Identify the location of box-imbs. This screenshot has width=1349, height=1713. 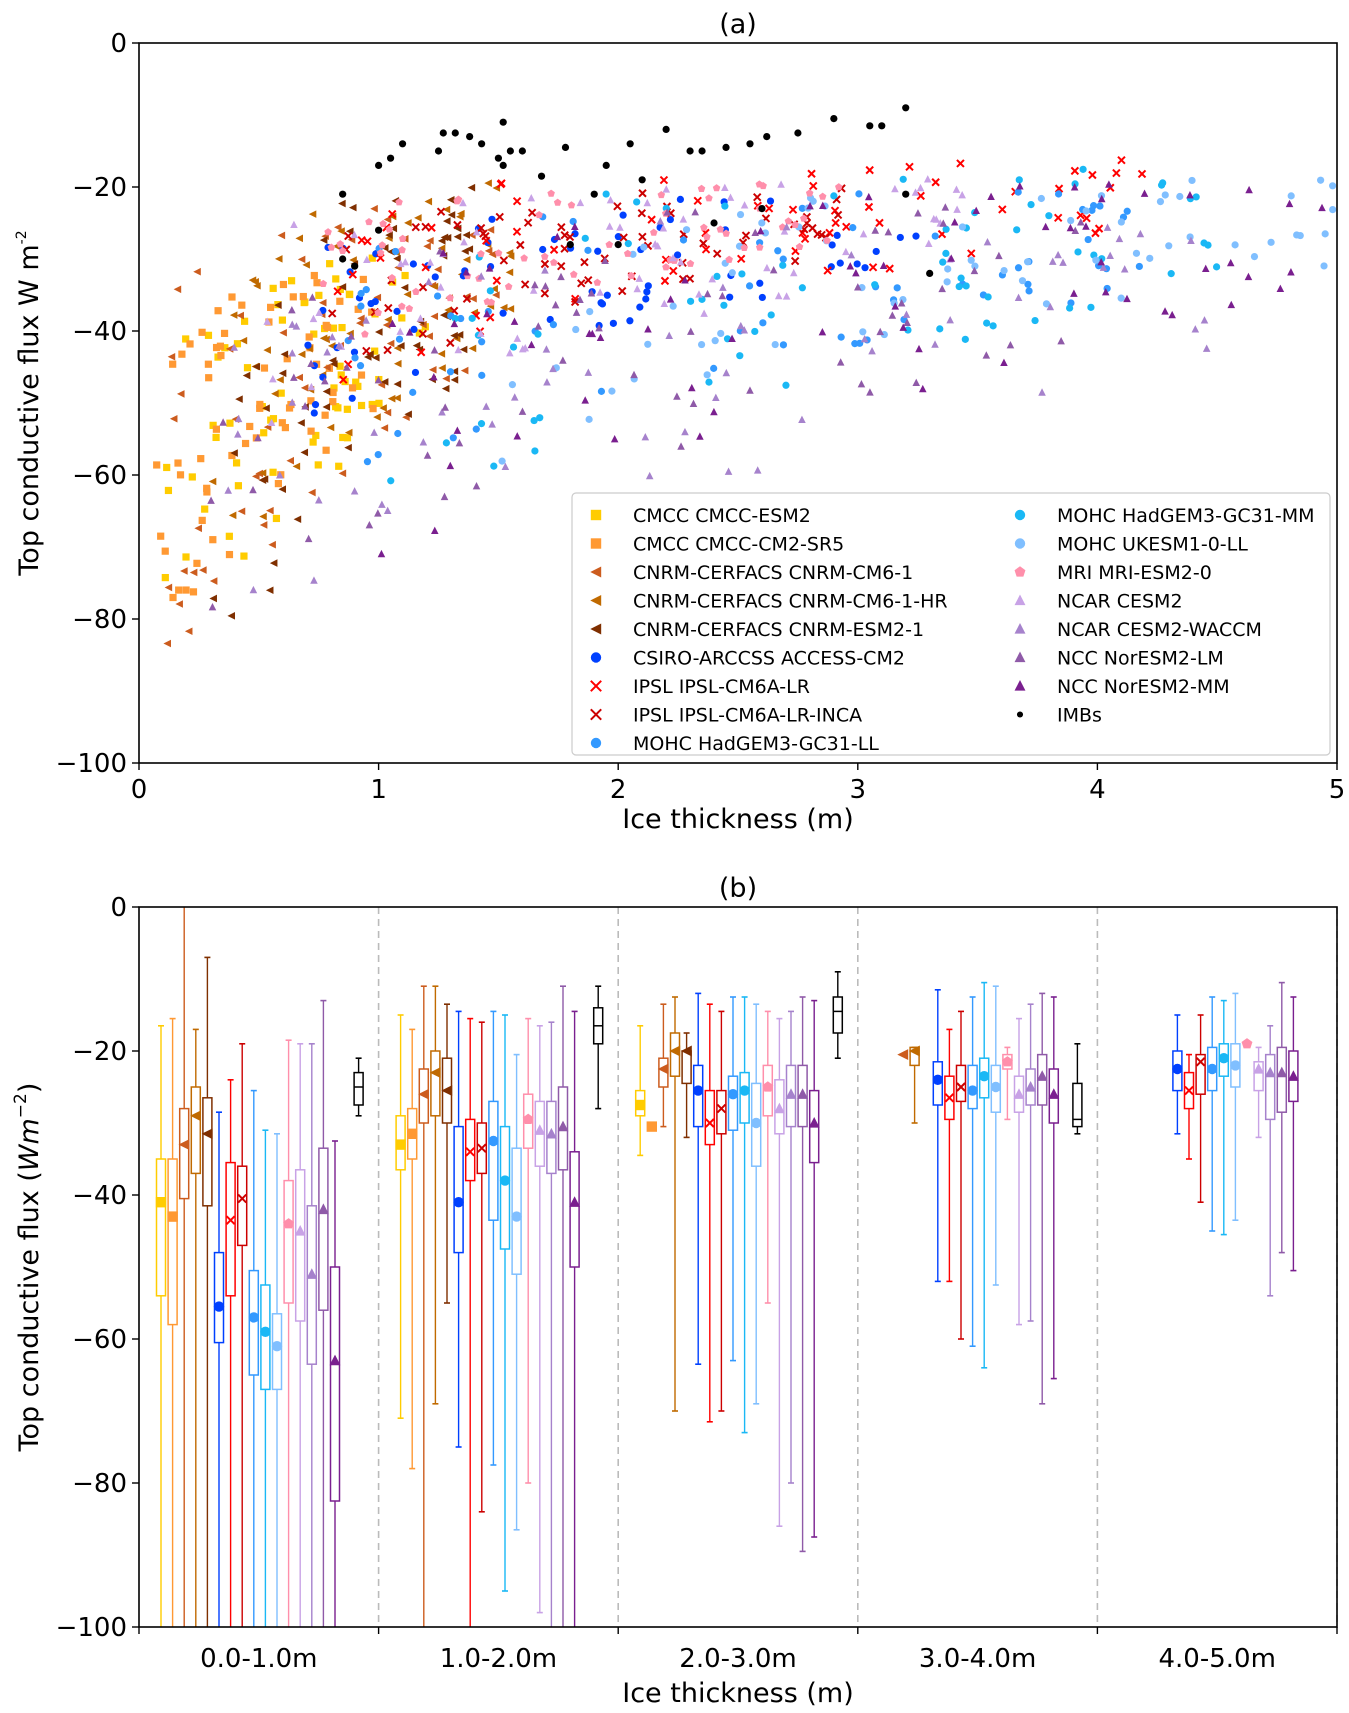
(838, 1014).